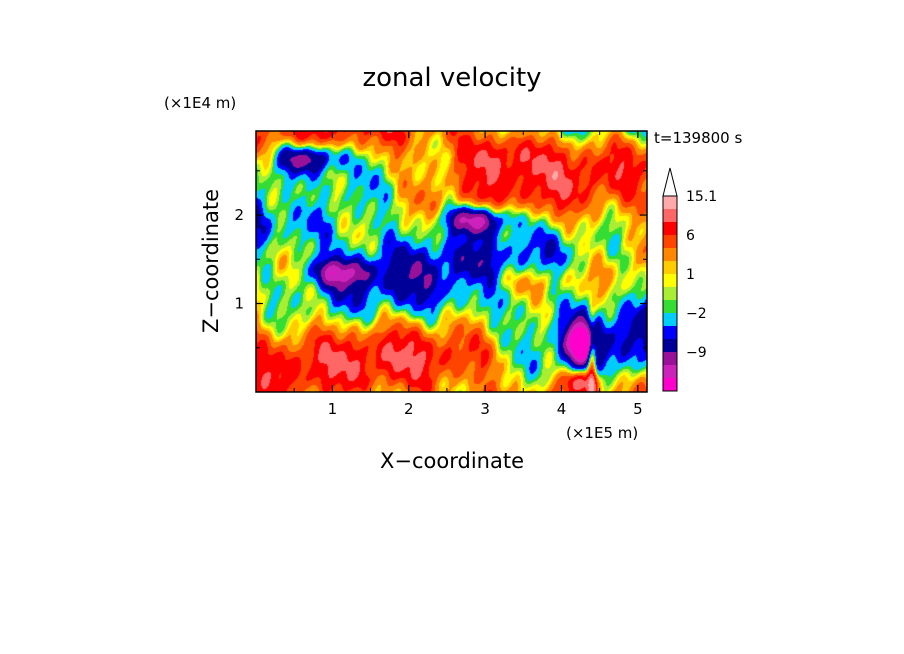 The height and width of the screenshot is (654, 904). What do you see at coordinates (696, 314) in the screenshot?
I see `colorbar-label: −2` at bounding box center [696, 314].